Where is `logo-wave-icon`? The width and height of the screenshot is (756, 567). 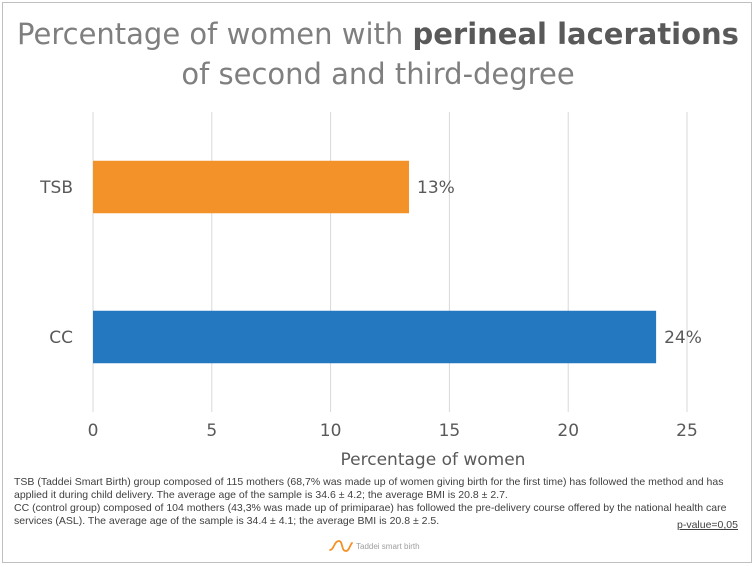
logo-wave-icon is located at coordinates (341, 546).